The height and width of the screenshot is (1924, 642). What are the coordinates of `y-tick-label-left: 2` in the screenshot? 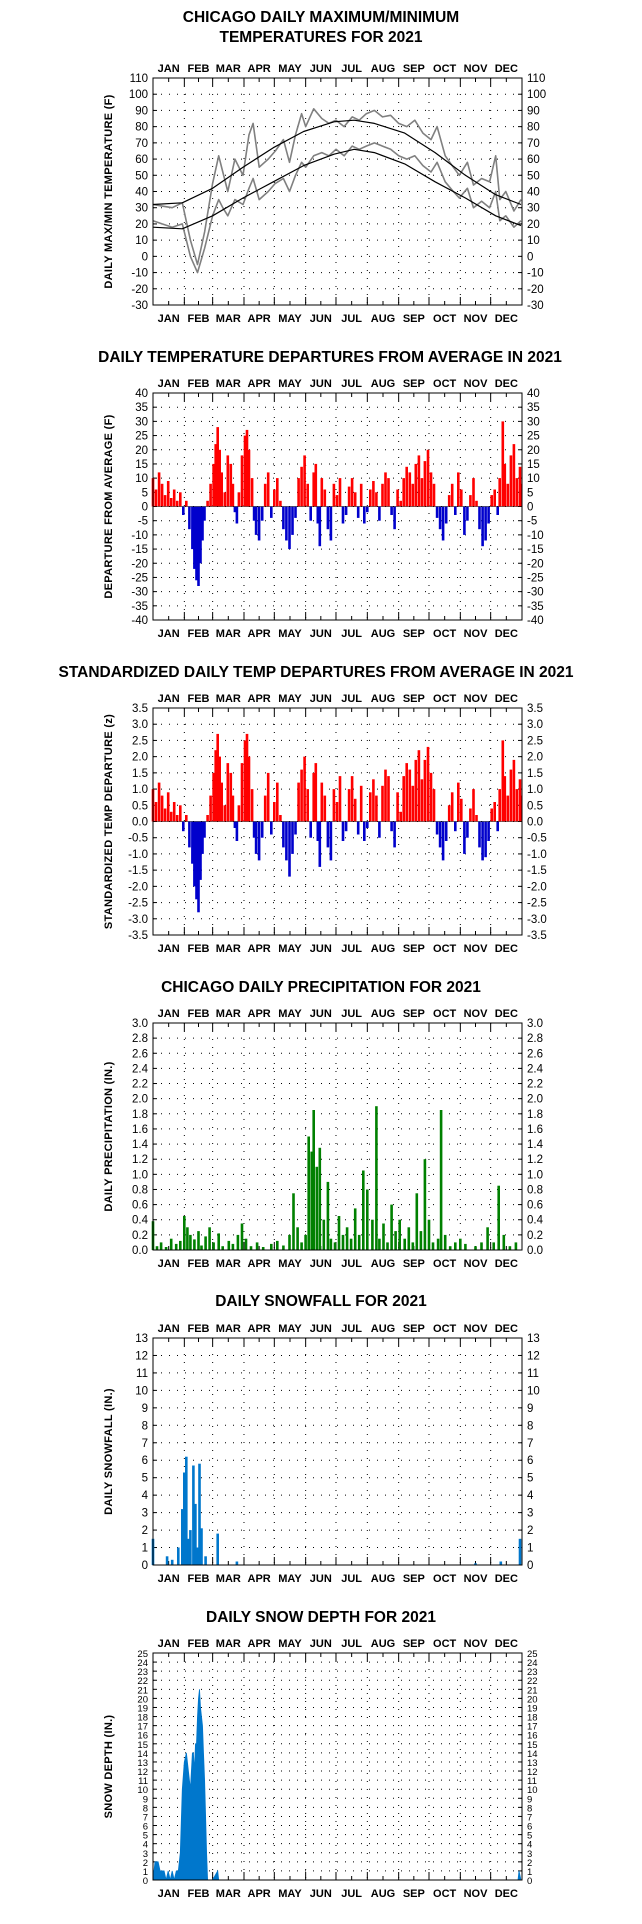 It's located at (145, 1863).